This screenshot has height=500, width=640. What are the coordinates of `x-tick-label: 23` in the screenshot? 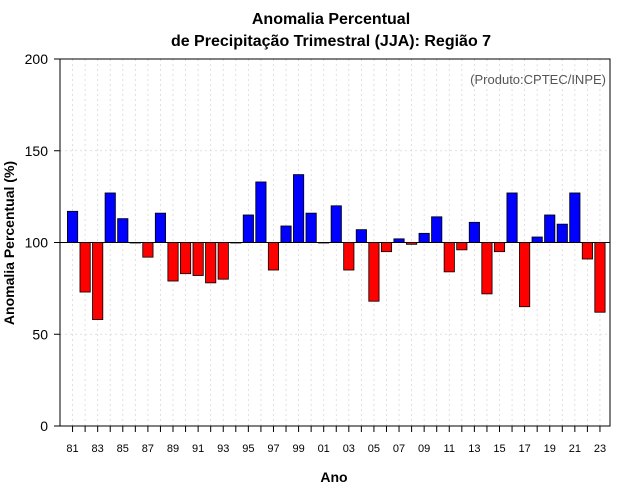 It's located at (600, 449).